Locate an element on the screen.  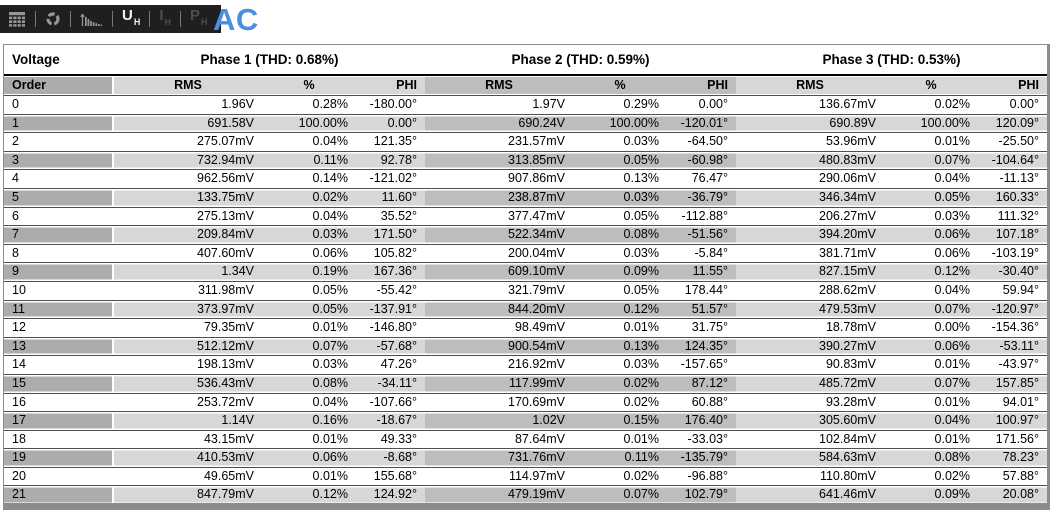
phase1-phi-cell: -180.00° is located at coordinates (393, 104).